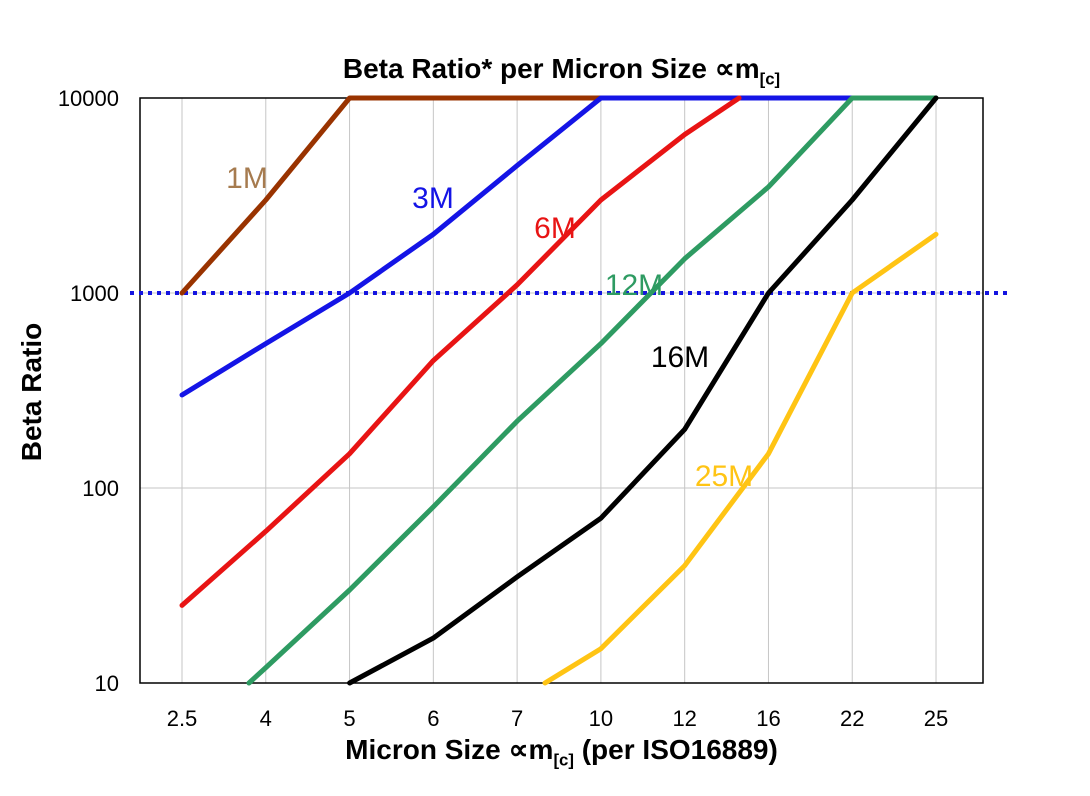 Image resolution: width=1090 pixels, height=796 pixels. Describe the element at coordinates (182, 718) in the screenshot. I see `x-tick-2.5: 2.5` at that location.